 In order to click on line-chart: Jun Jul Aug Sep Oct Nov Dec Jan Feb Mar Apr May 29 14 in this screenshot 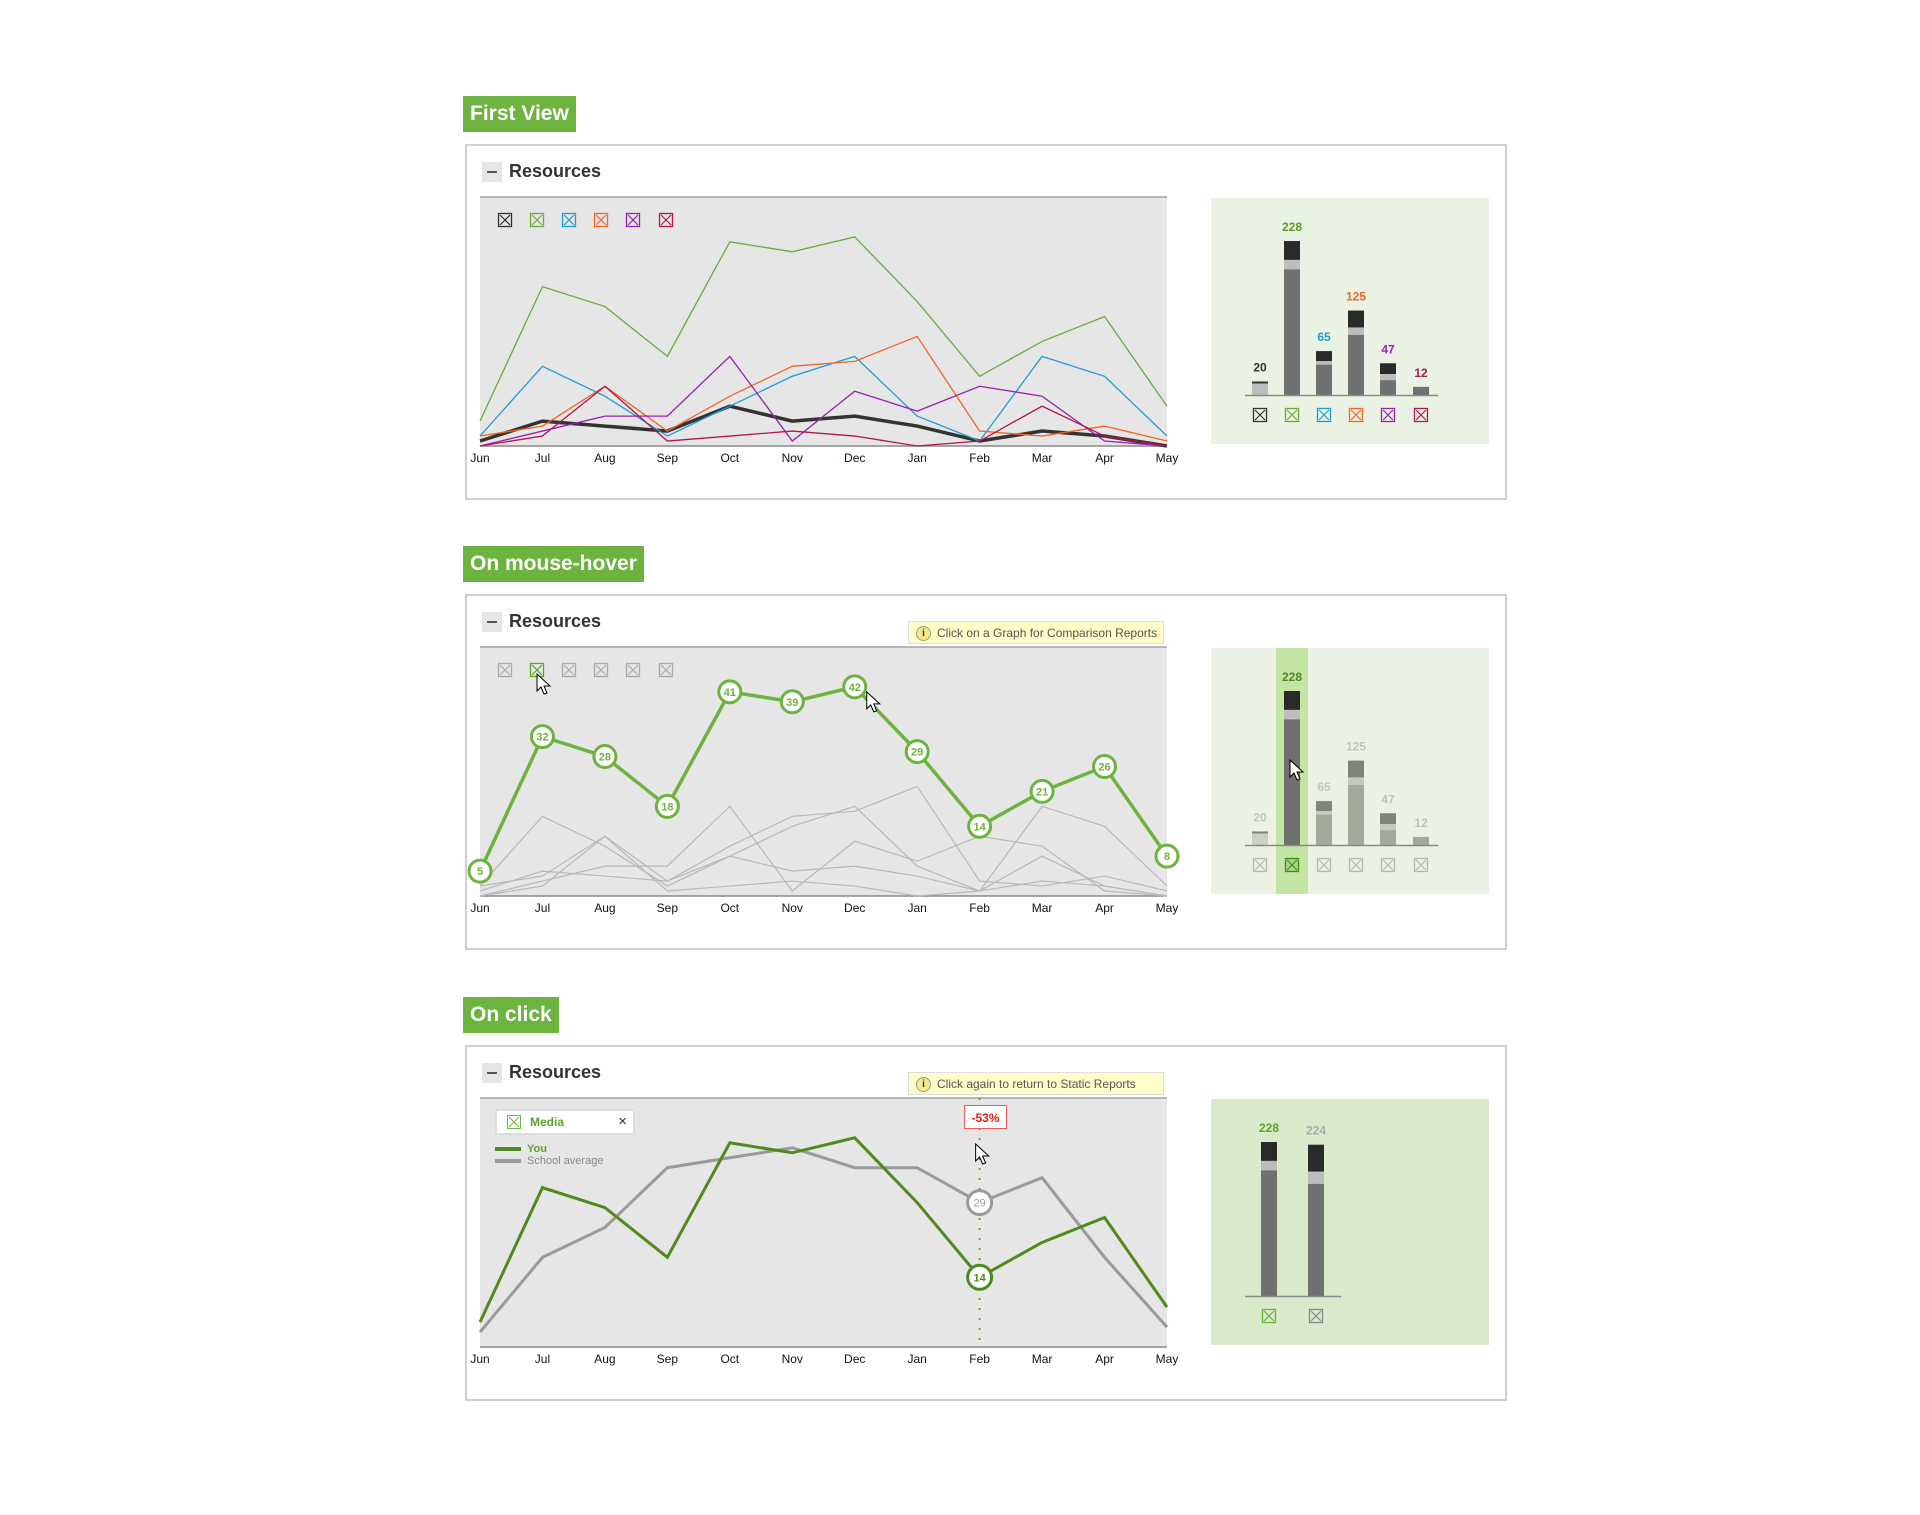, I will do `click(825, 1237)`.